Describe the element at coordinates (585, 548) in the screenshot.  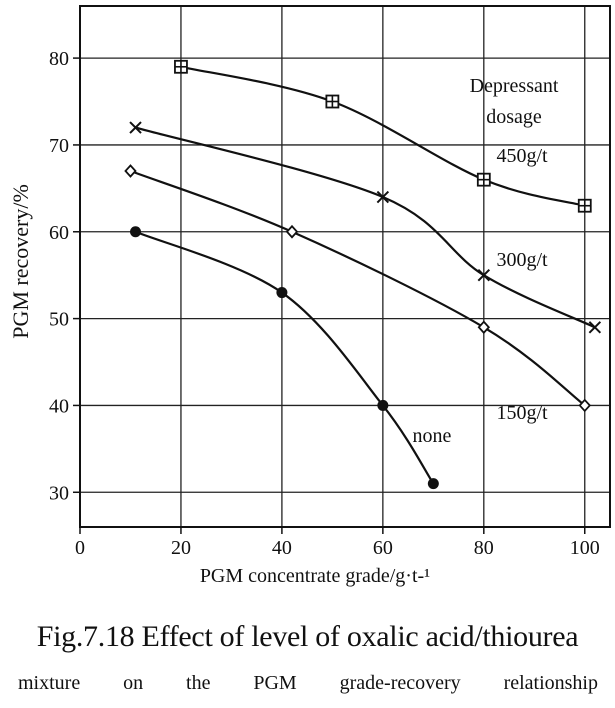
I see `x-tick-label: 100` at that location.